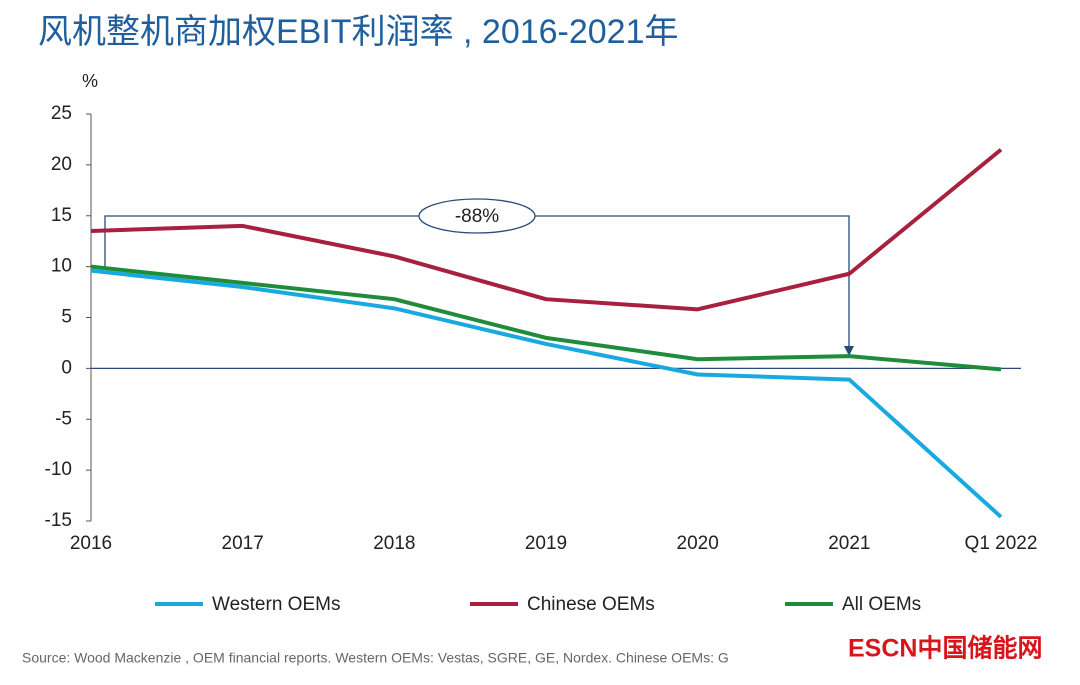 Image resolution: width=1080 pixels, height=685 pixels. Describe the element at coordinates (698, 543) in the screenshot. I see `x-tick-label: 2020` at that location.